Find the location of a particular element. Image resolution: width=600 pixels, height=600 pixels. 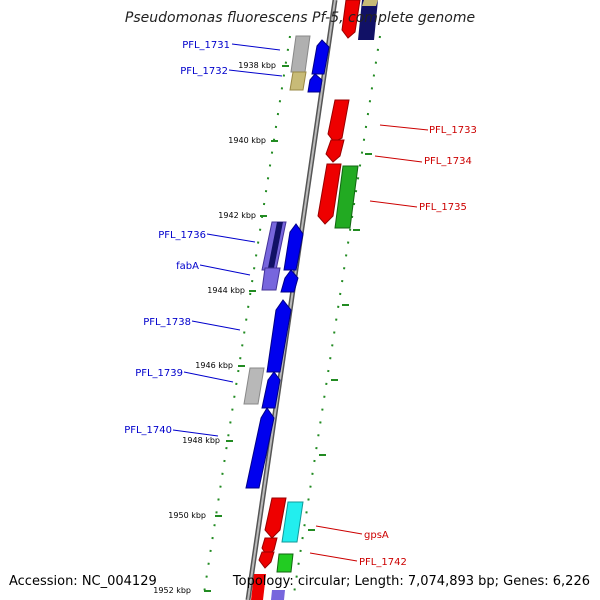

forward-leader-lines is located at coordinates (227, 240).